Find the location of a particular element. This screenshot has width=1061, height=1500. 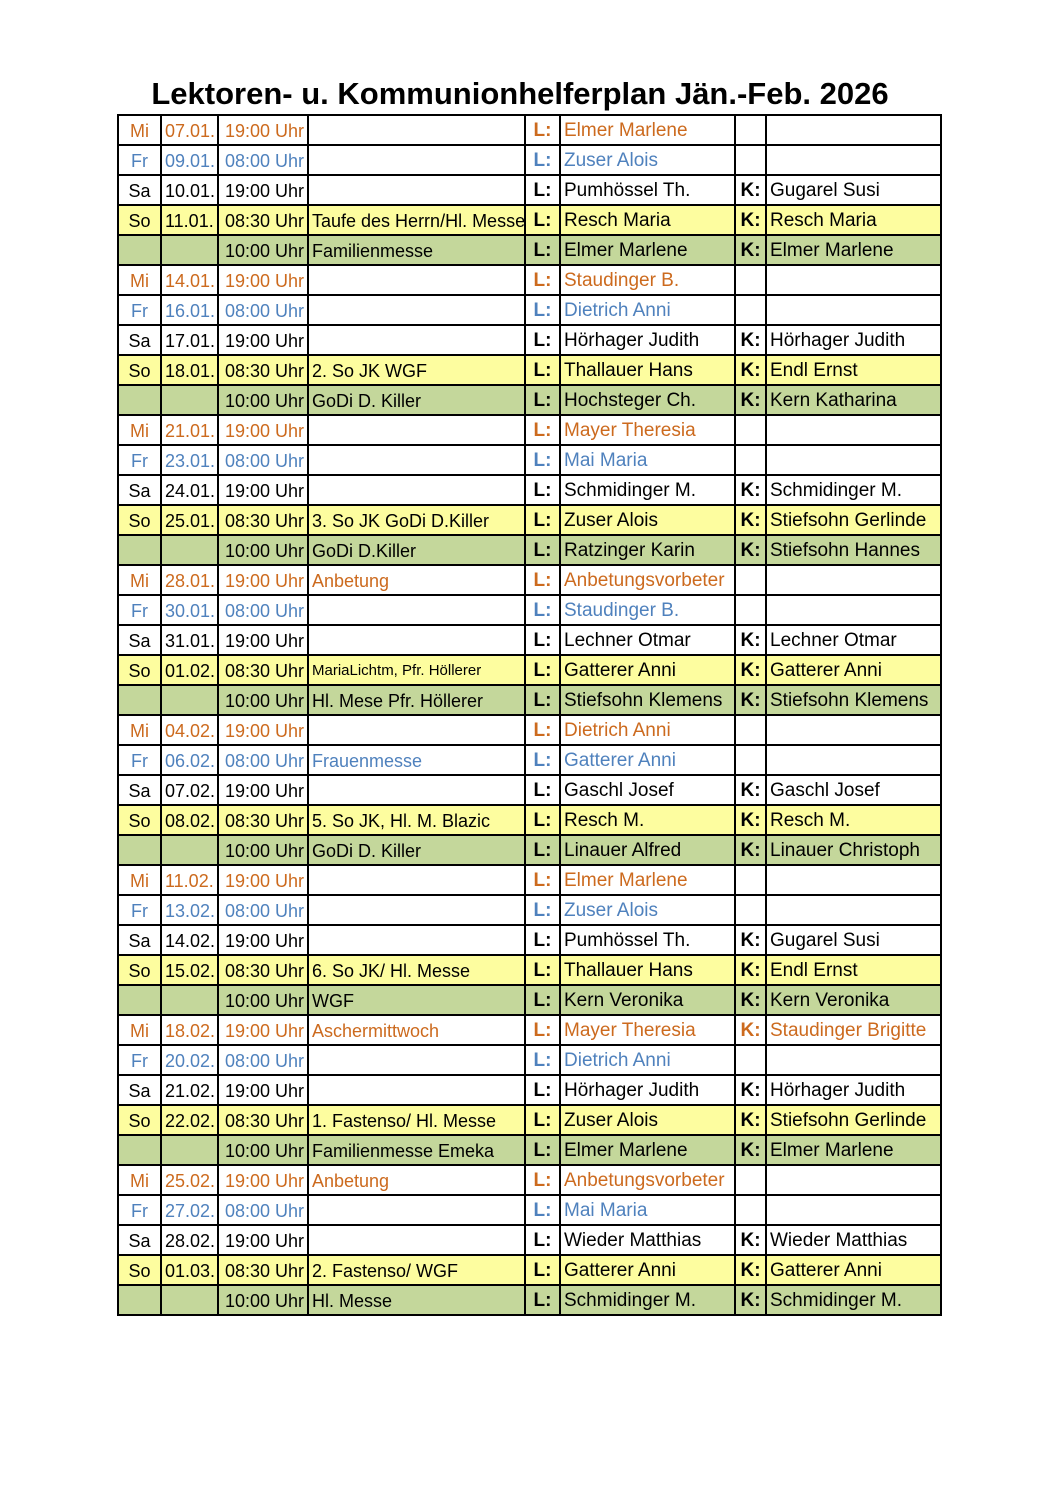

lector-name: Resch M. is located at coordinates (647, 820).